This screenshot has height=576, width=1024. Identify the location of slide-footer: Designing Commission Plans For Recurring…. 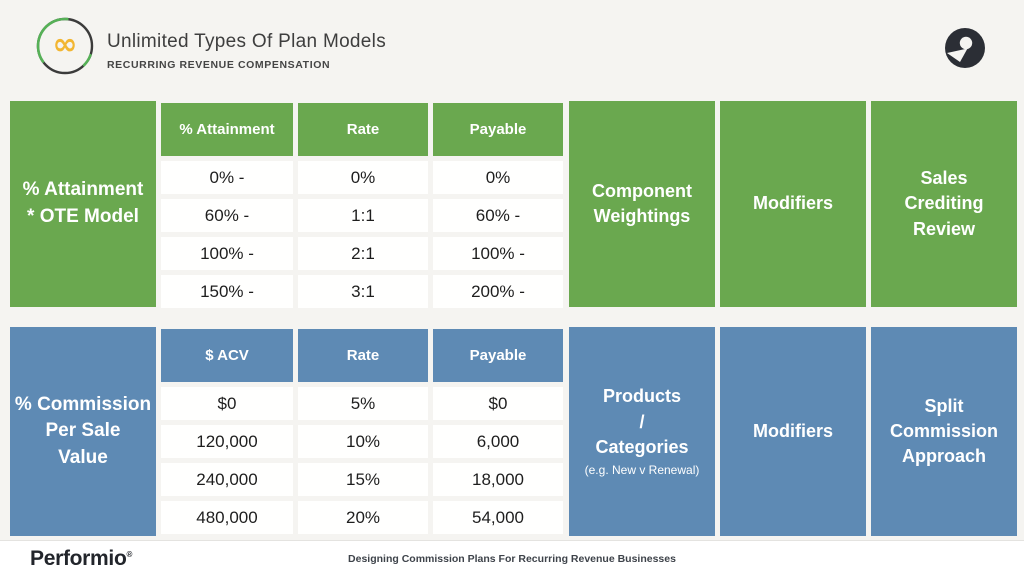
(512, 558).